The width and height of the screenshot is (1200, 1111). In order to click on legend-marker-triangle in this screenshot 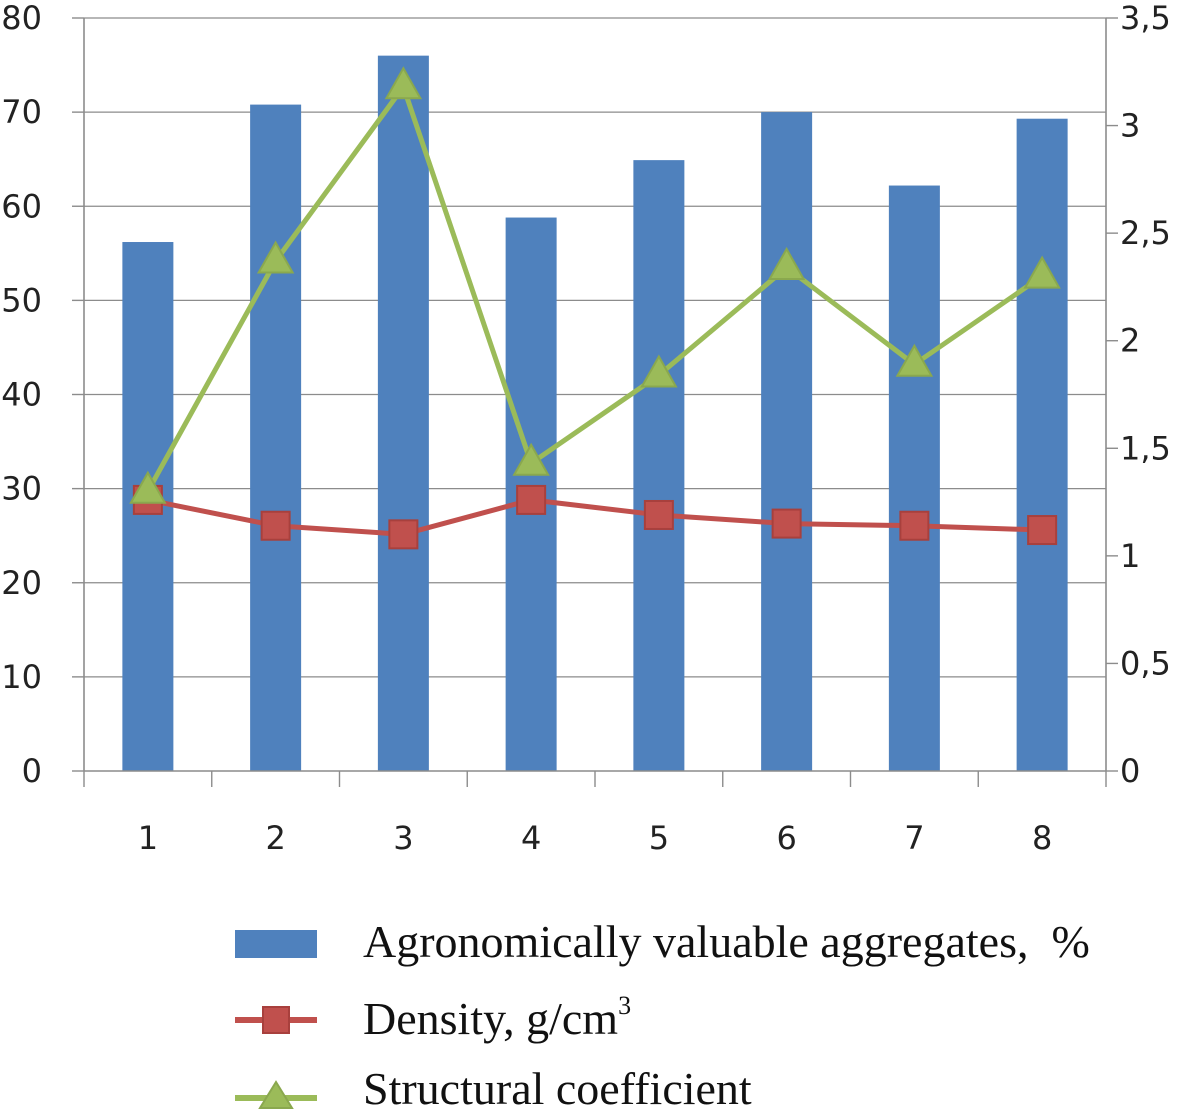, I will do `click(276, 1094)`.